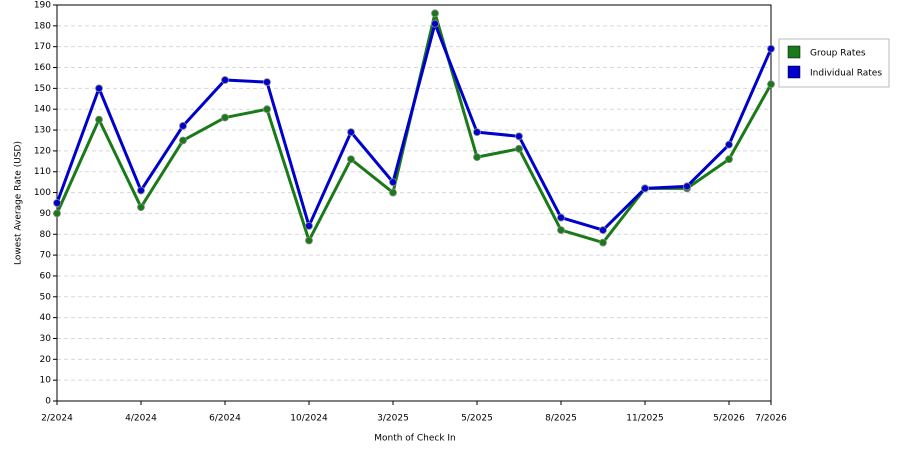 The height and width of the screenshot is (450, 900). What do you see at coordinates (771, 419) in the screenshot?
I see `x-tick-label: 7/2026` at bounding box center [771, 419].